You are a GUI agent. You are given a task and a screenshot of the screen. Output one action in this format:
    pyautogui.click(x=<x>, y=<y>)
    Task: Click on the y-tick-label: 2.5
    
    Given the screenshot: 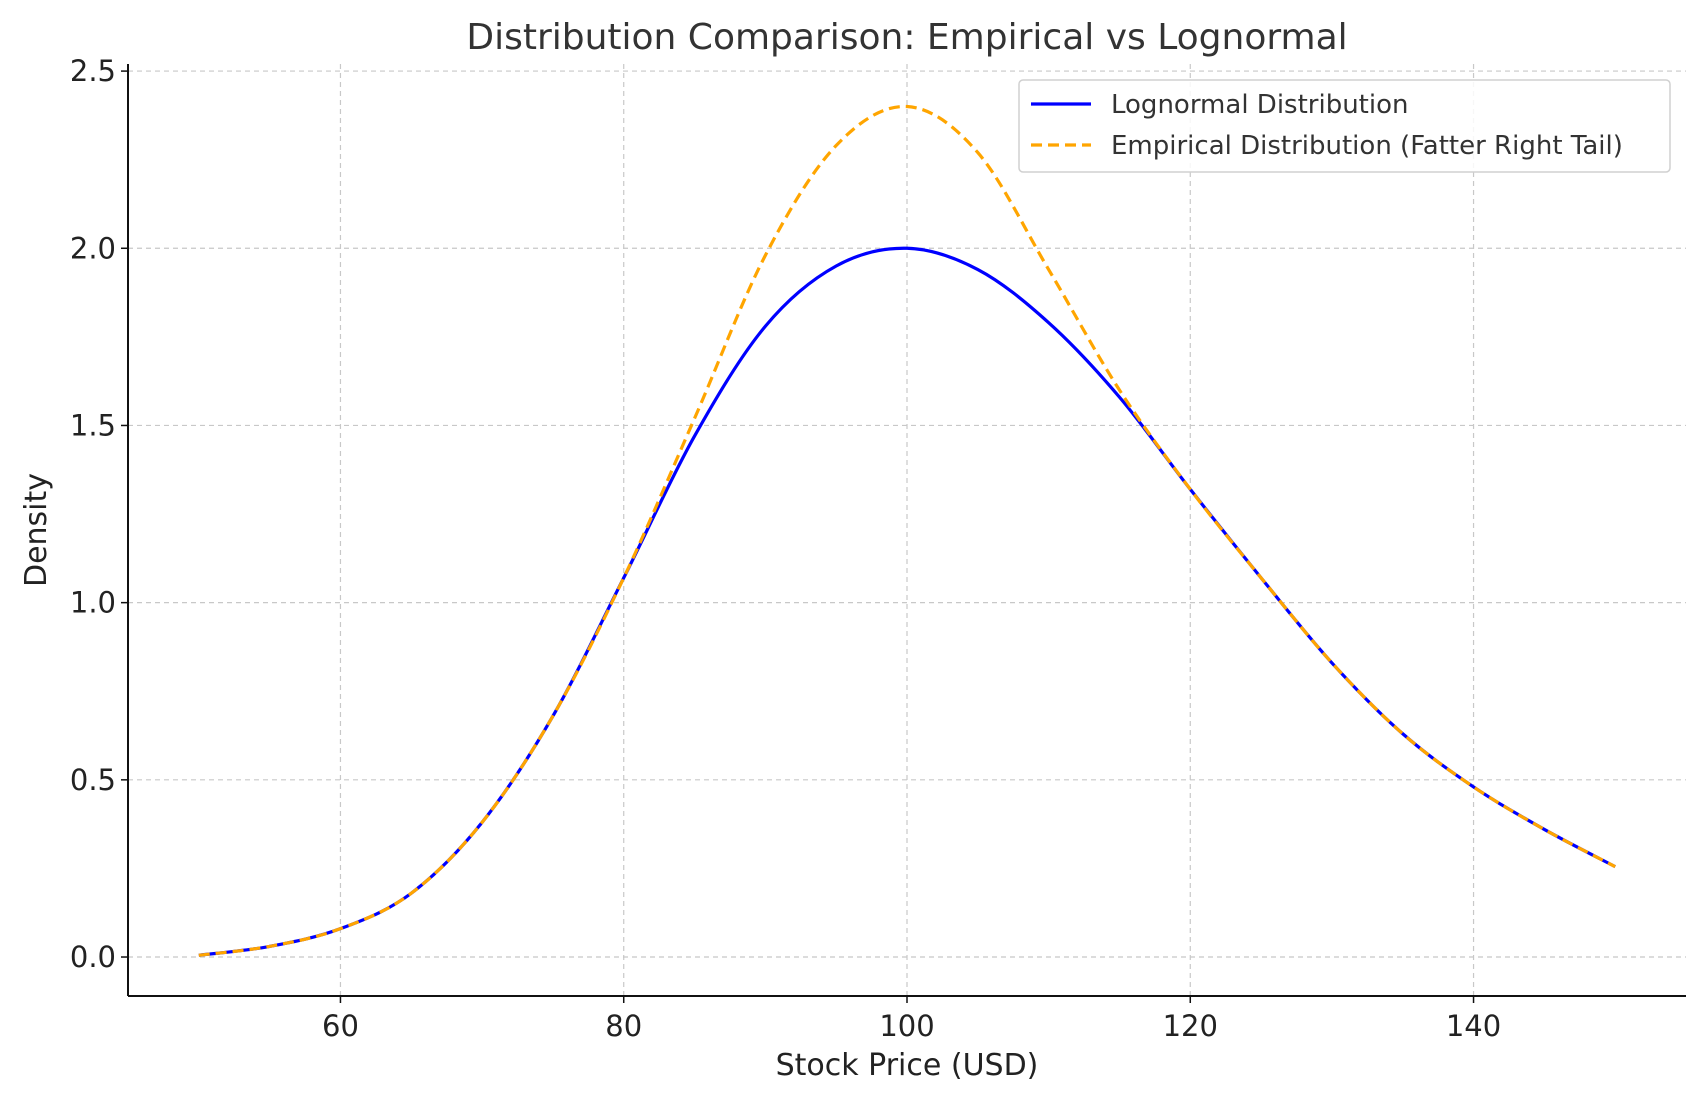 What is the action you would take?
    pyautogui.click(x=93, y=71)
    